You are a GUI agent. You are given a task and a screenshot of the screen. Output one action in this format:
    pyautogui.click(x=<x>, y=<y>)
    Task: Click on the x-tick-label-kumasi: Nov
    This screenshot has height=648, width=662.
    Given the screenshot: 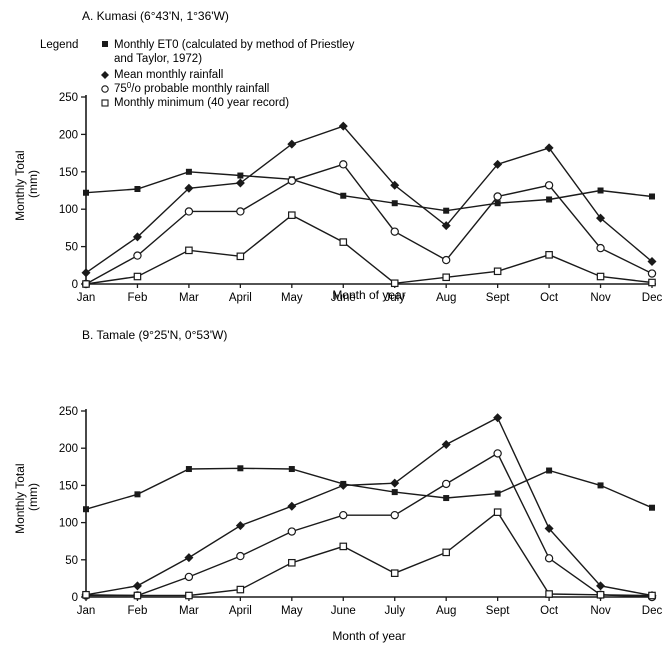 What is the action you would take?
    pyautogui.click(x=600, y=298)
    